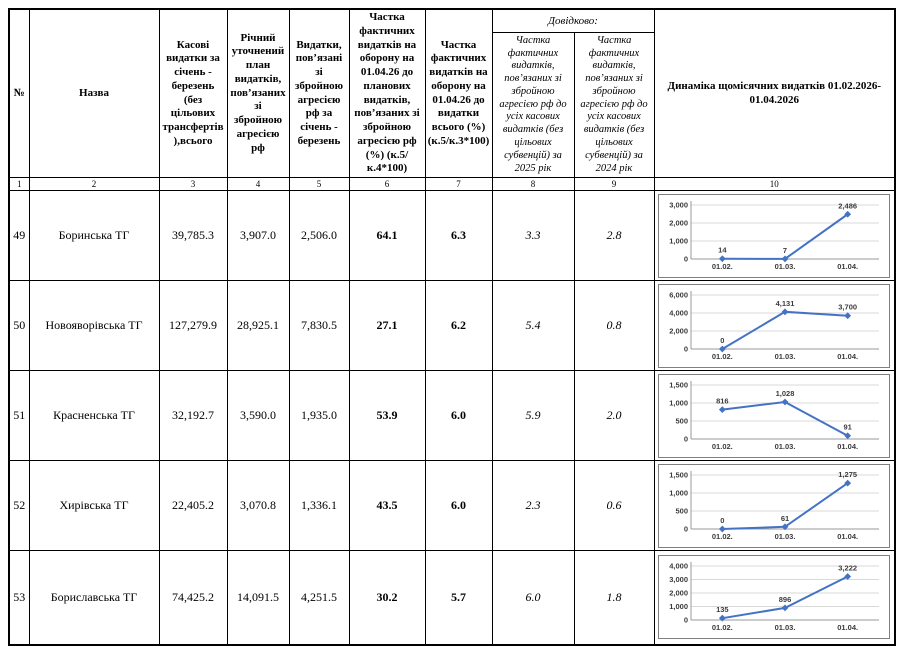  Describe the element at coordinates (614, 184) in the screenshot. I see `column-number: 9` at that location.